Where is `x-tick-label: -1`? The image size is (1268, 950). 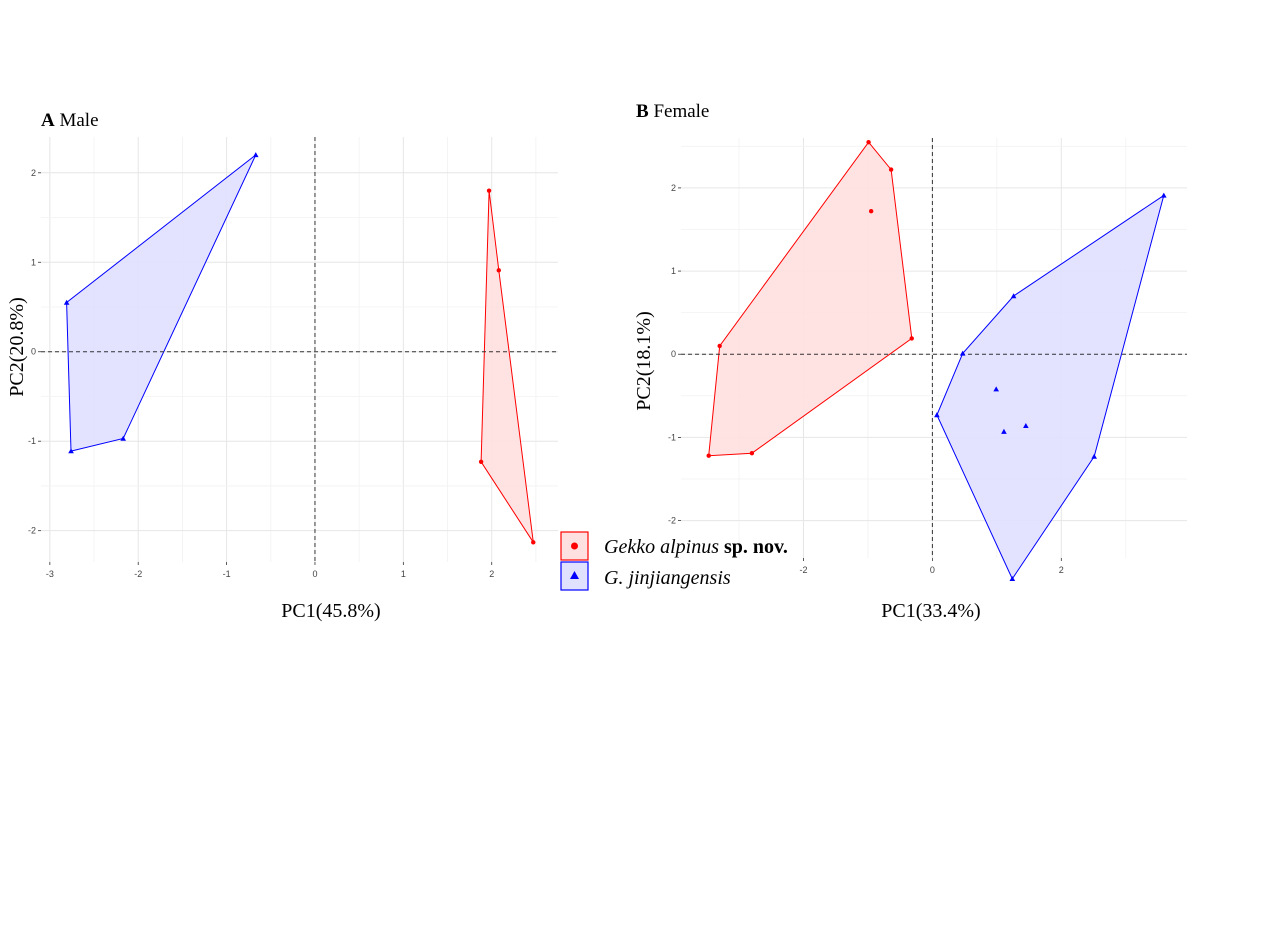 x-tick-label: -1 is located at coordinates (227, 574).